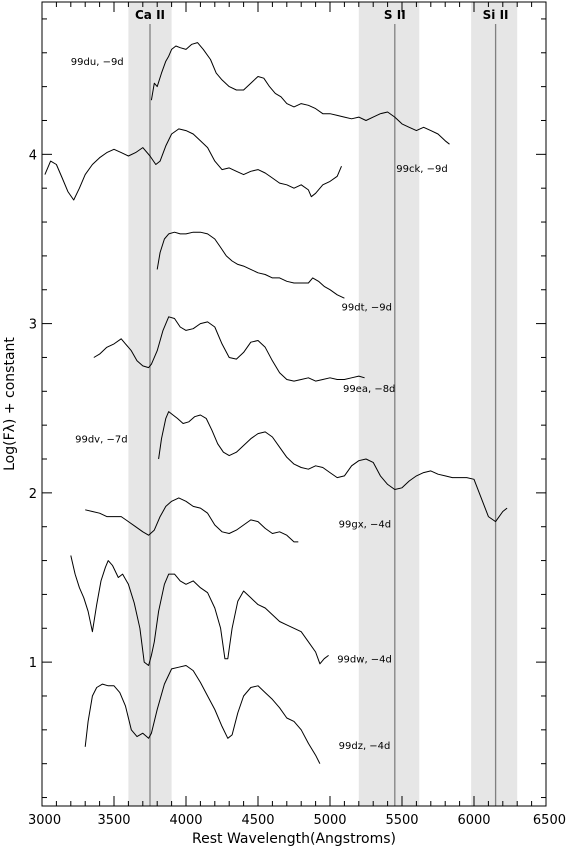 The image size is (567, 851). Describe the element at coordinates (395, 15) in the screenshot. I see `band-label-1: S II` at that location.